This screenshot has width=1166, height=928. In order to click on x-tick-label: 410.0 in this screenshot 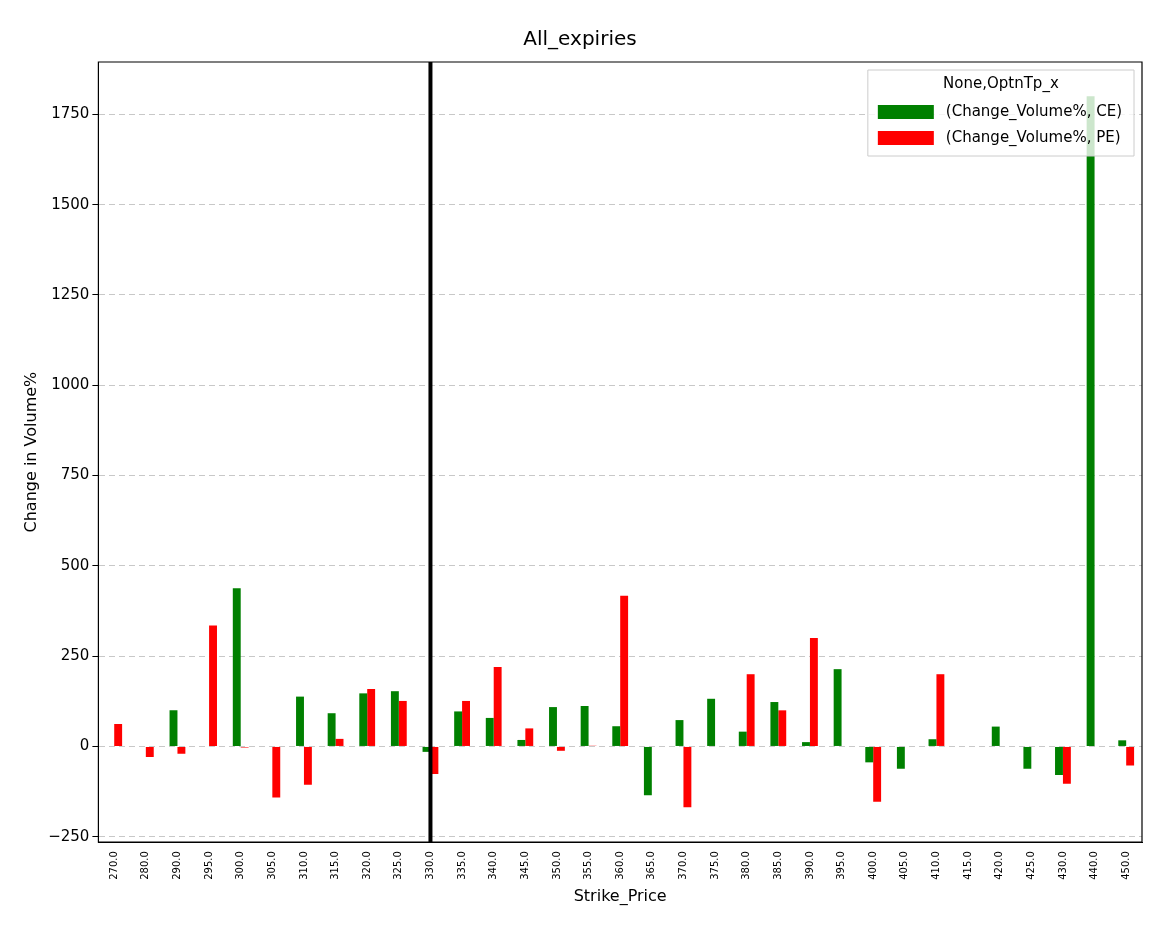, I will do `click(936, 865)`.